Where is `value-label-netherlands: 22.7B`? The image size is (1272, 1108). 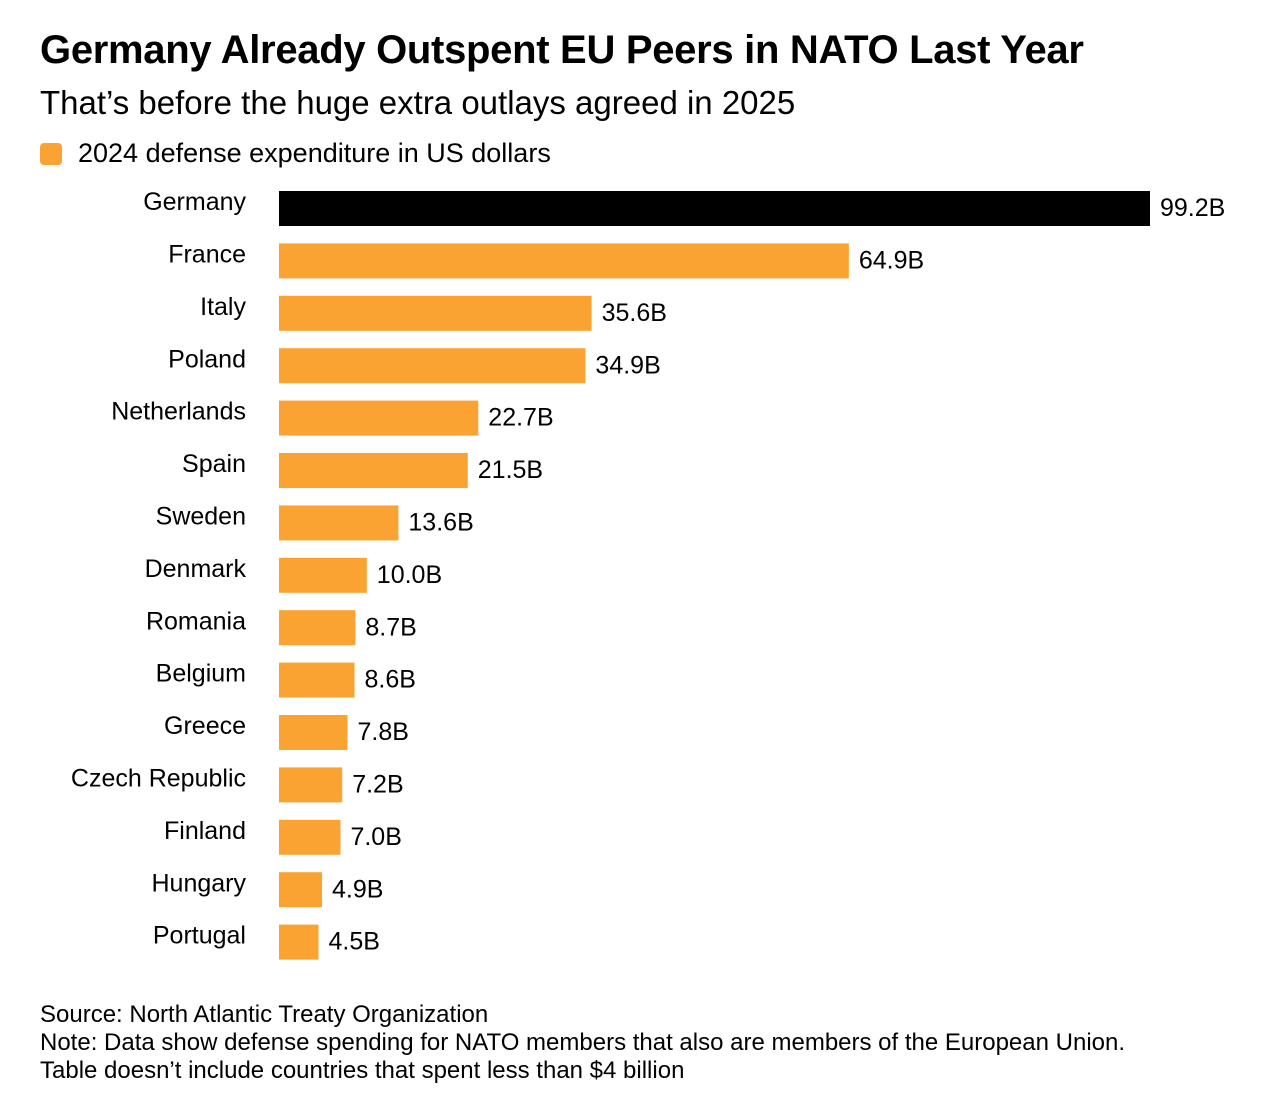 value-label-netherlands: 22.7B is located at coordinates (520, 418).